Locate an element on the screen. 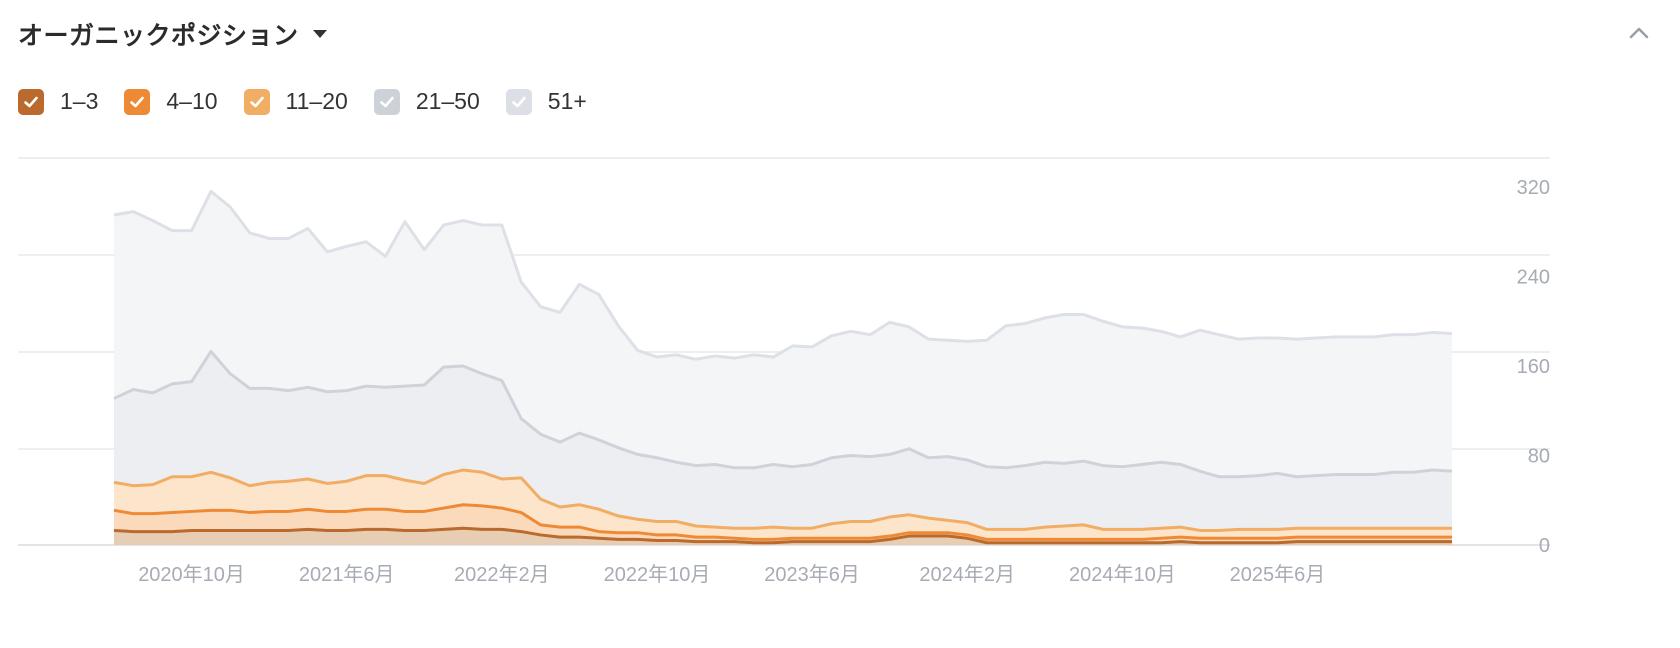  legend-item: 51+ is located at coordinates (546, 101).